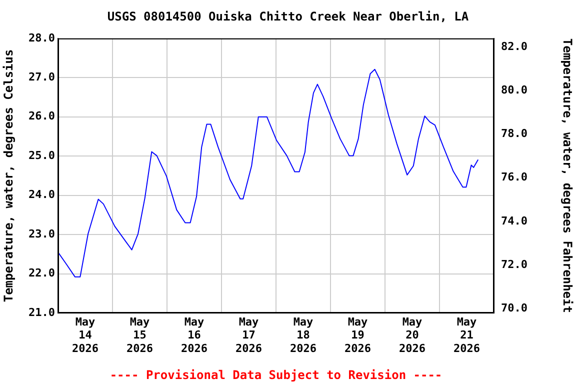 The height and width of the screenshot is (384, 576). I want to click on y2-tick-label: 72.0, so click(514, 264).